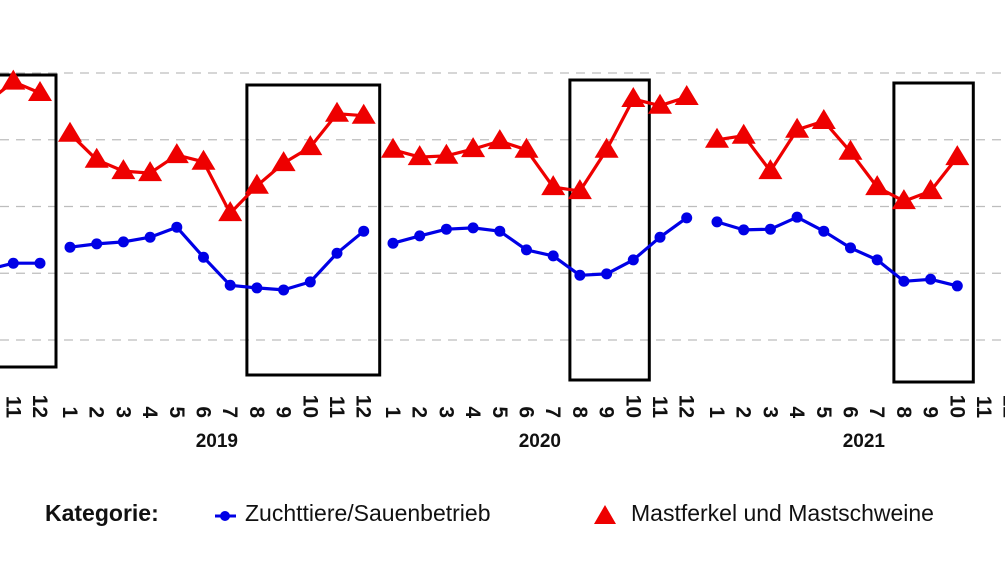 The image size is (1005, 566). Describe the element at coordinates (217, 258) in the screenshot. I see `series-line-0-2019` at that location.